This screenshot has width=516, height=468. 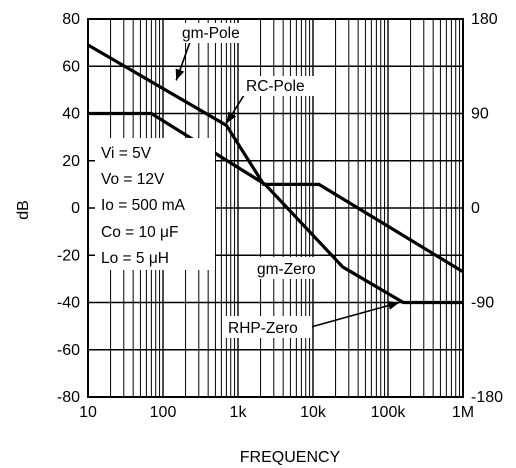 I want to click on y-tick-label: -40, so click(x=68, y=303).